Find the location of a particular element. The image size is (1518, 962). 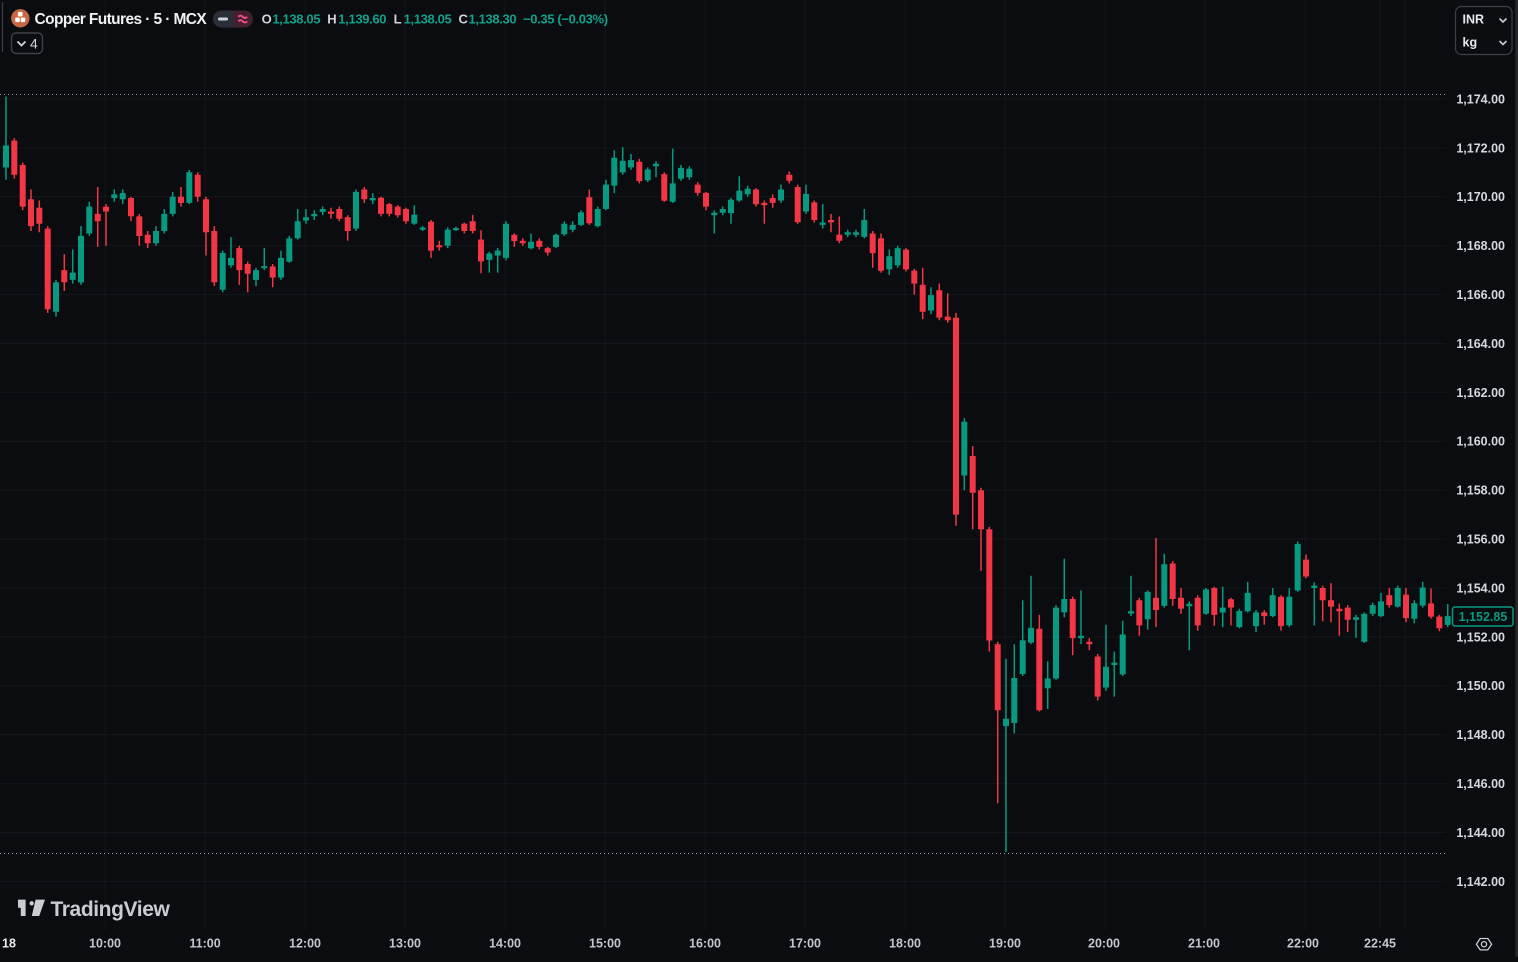

svg-text: 1,168.00 is located at coordinates (1480, 246).